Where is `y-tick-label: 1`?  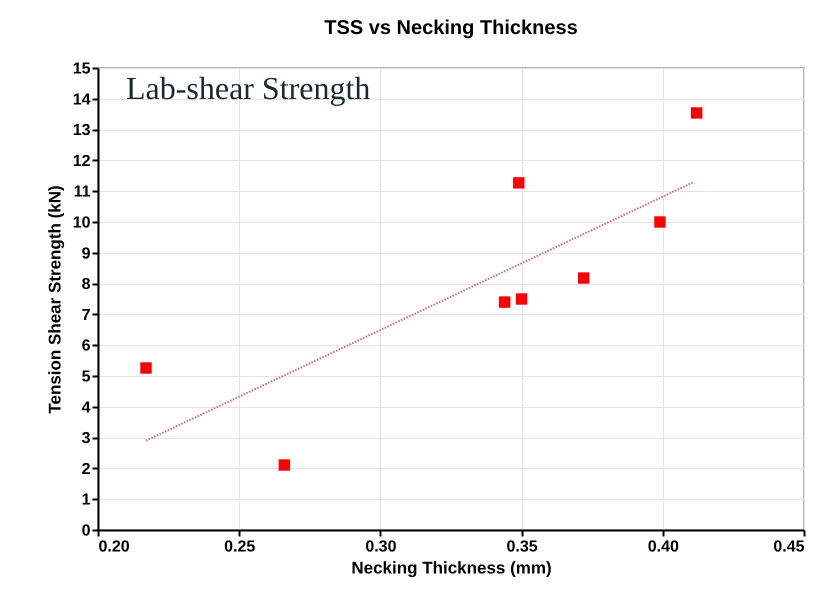
y-tick-label: 1 is located at coordinates (86, 500).